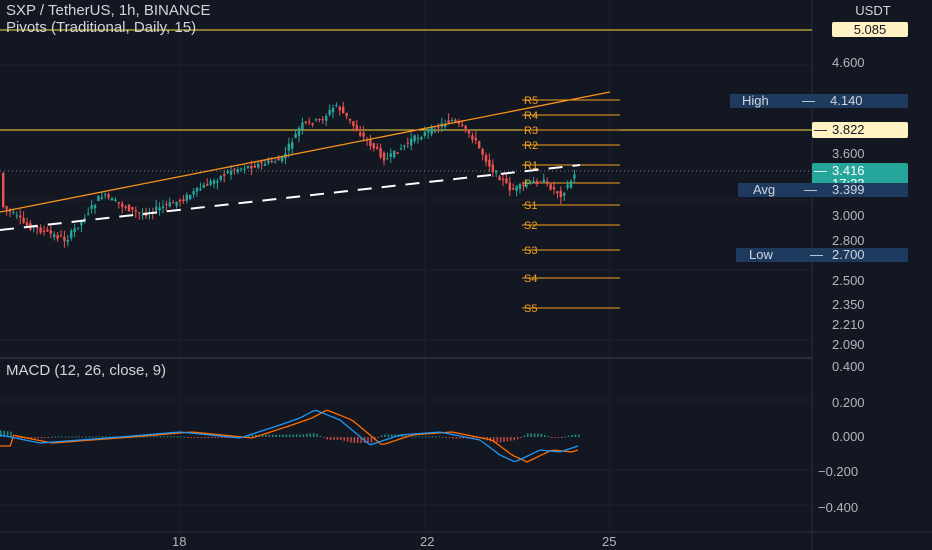  Describe the element at coordinates (848, 280) in the screenshot. I see `price-tick-label: 2.500` at that location.